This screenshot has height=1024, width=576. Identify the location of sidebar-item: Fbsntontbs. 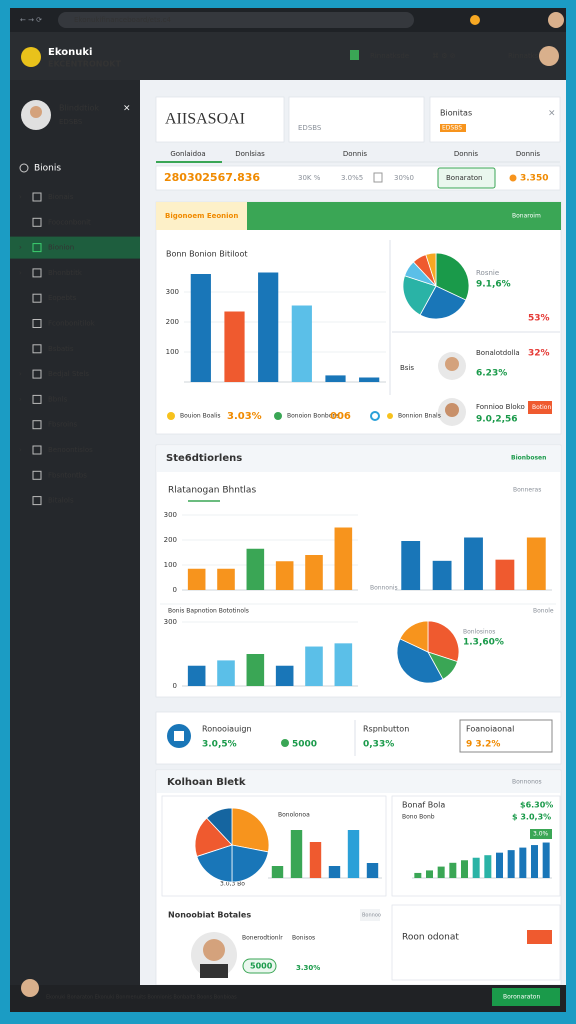
(67, 475).